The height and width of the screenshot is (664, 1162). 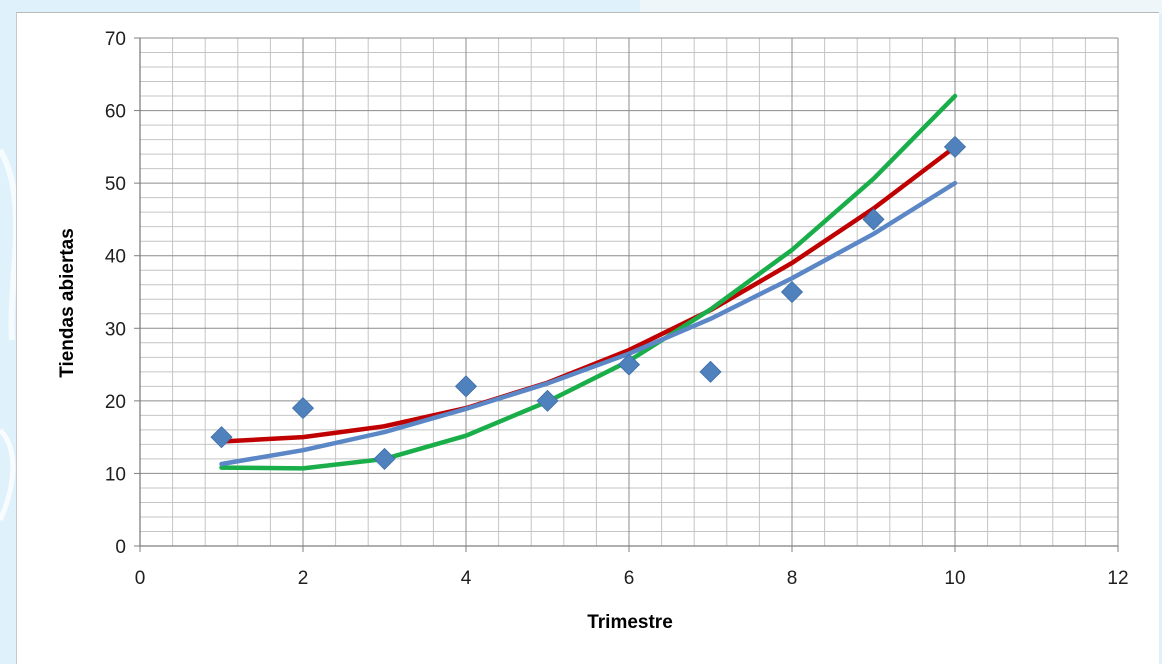 What do you see at coordinates (115, 329) in the screenshot?
I see `y-tick-label: 30` at bounding box center [115, 329].